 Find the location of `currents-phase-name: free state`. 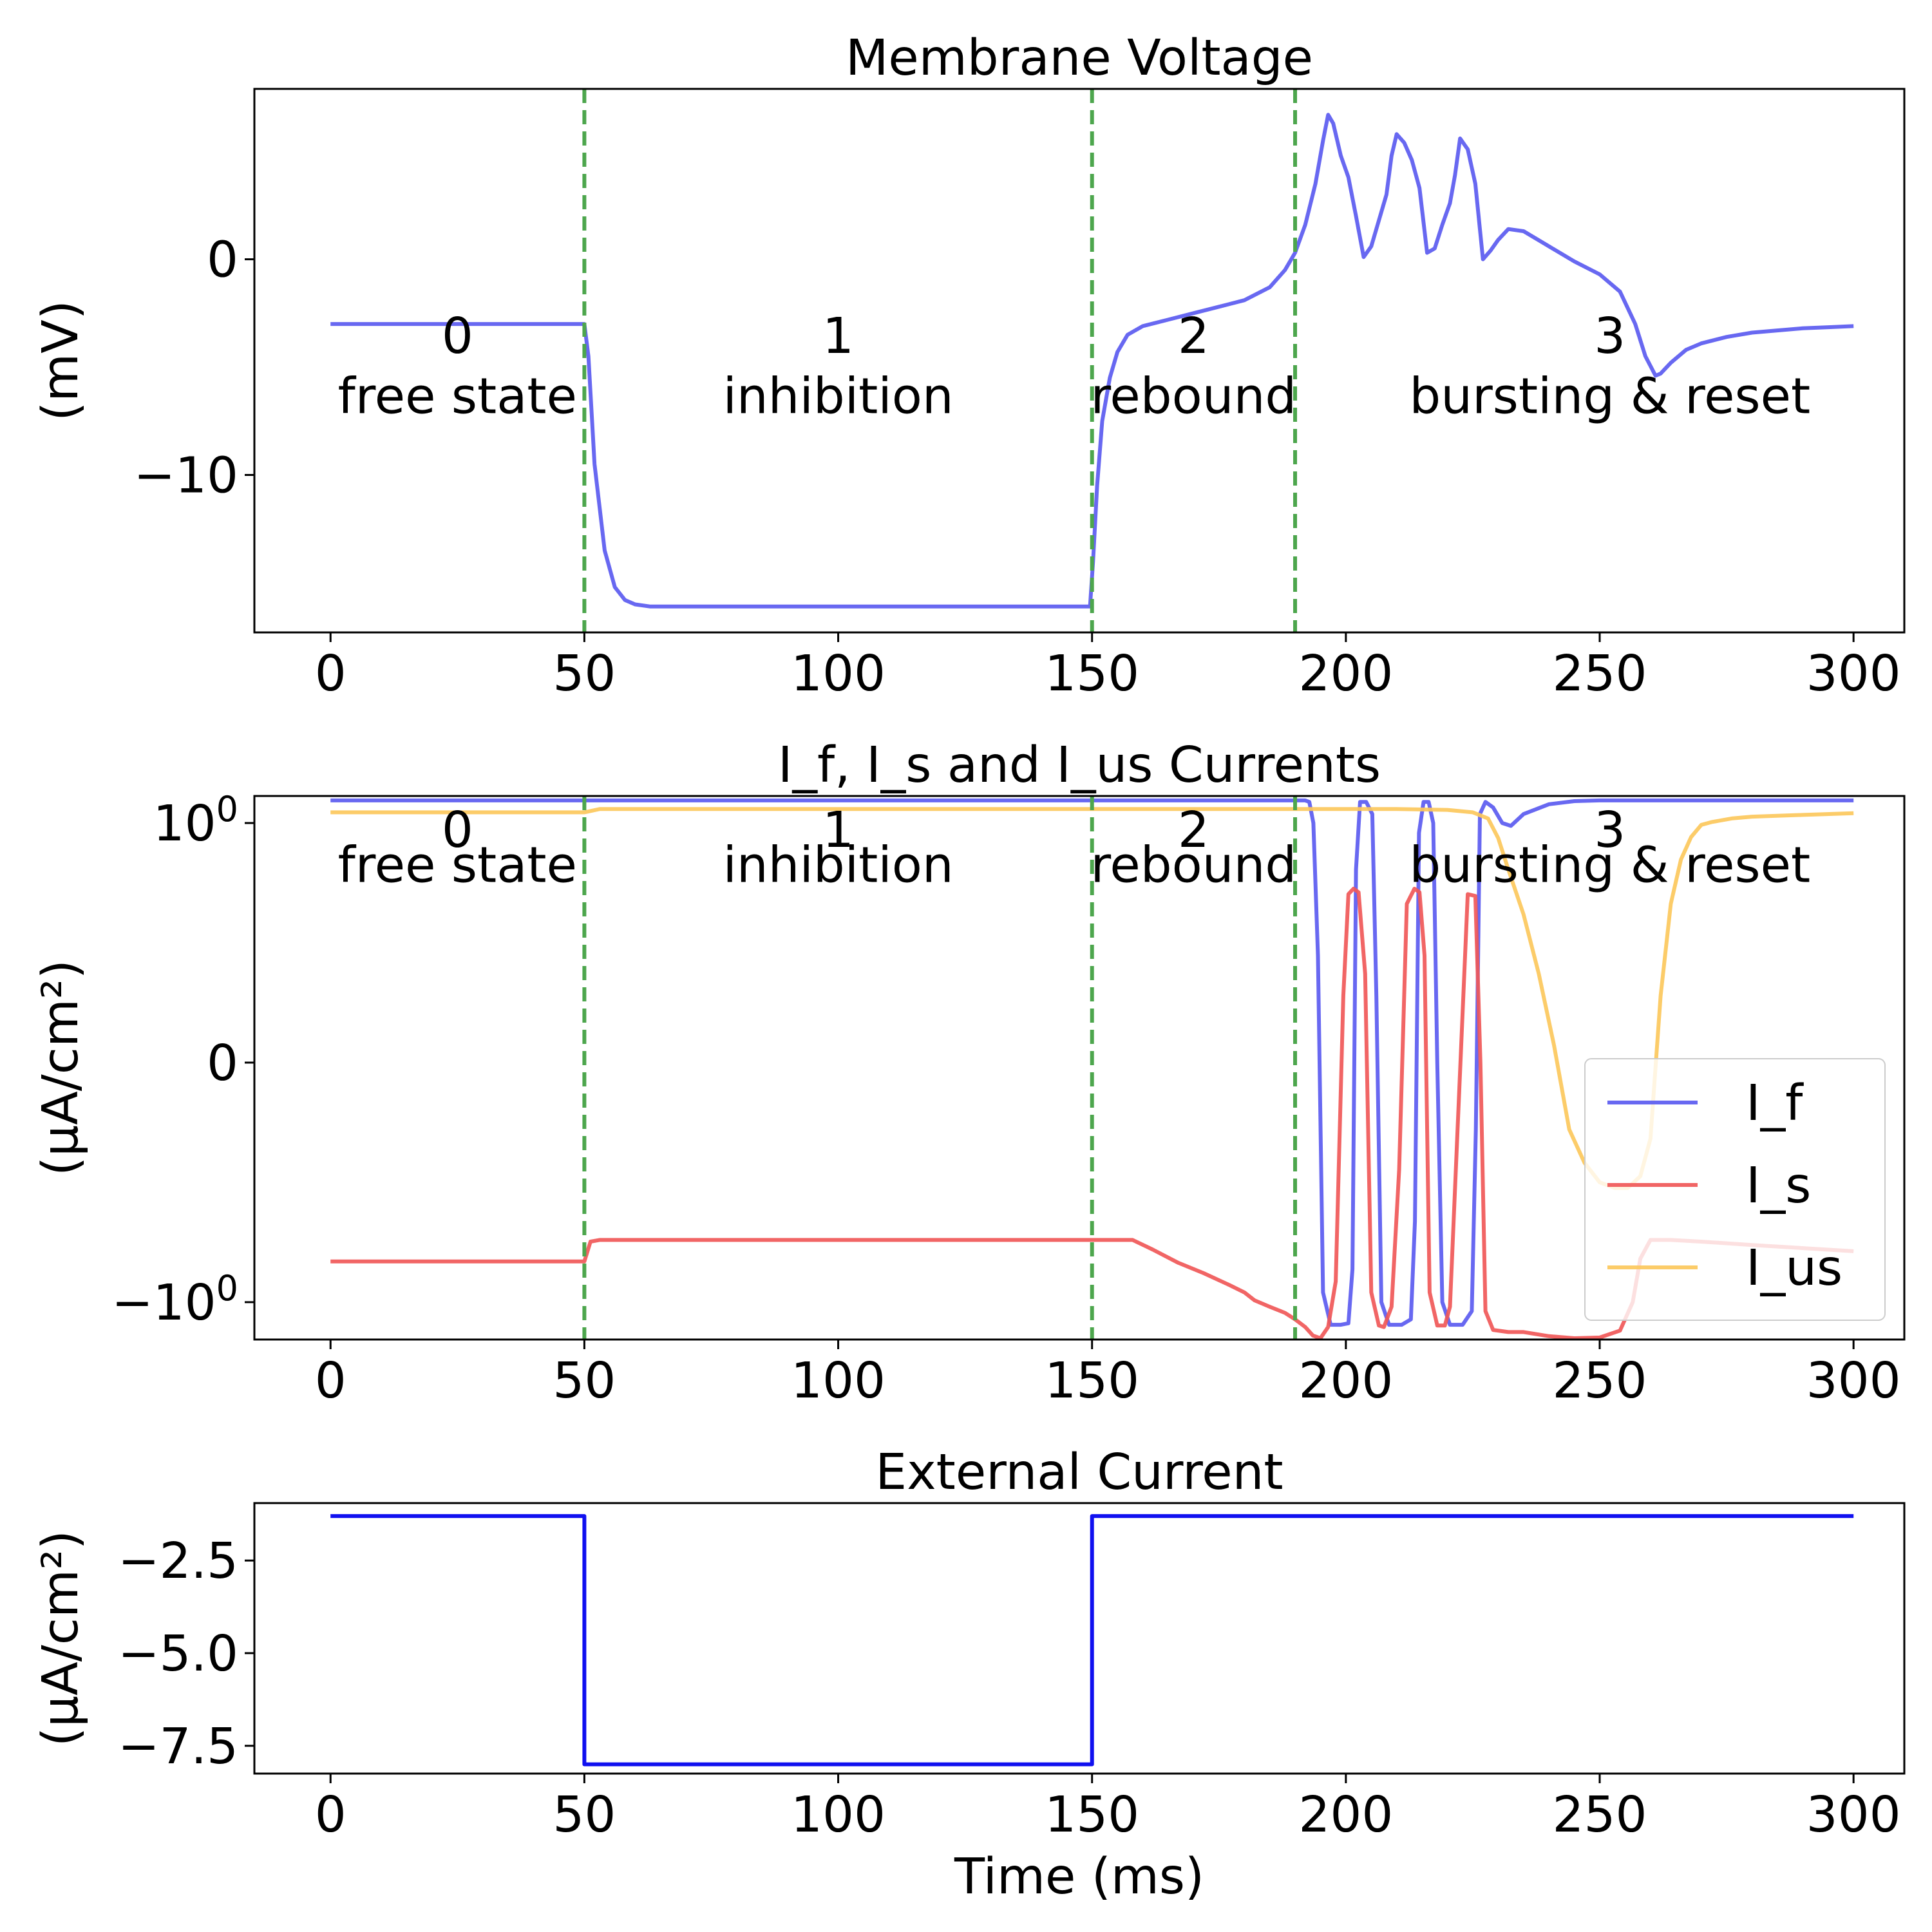

currents-phase-name: free state is located at coordinates (458, 866).